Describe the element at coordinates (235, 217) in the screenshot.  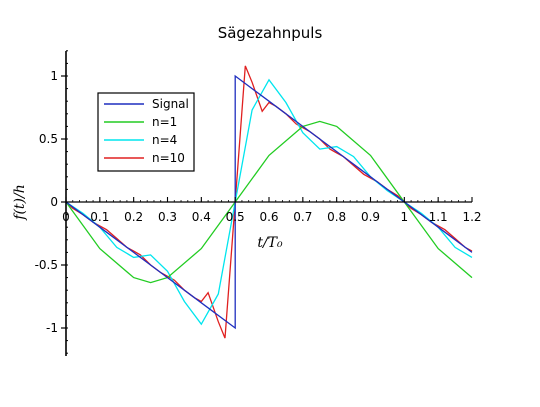
I see `x-tick-label: 0.5` at that location.